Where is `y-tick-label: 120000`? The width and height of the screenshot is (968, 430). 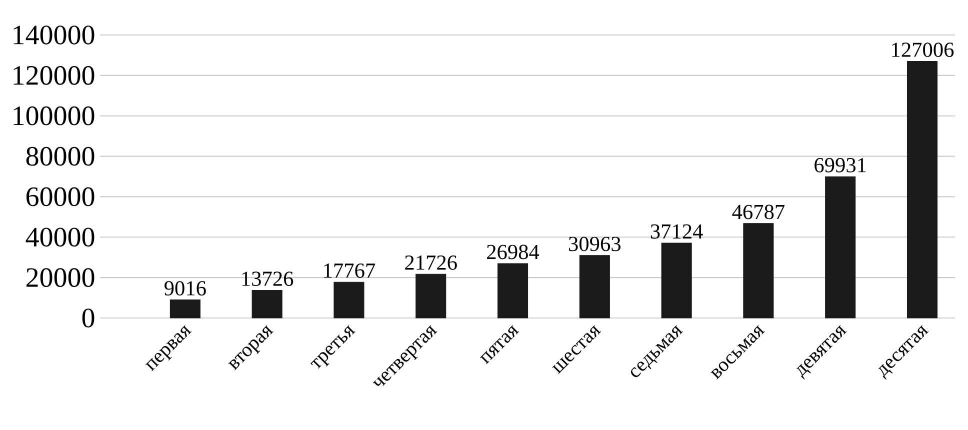 y-tick-label: 120000 is located at coordinates (54, 75).